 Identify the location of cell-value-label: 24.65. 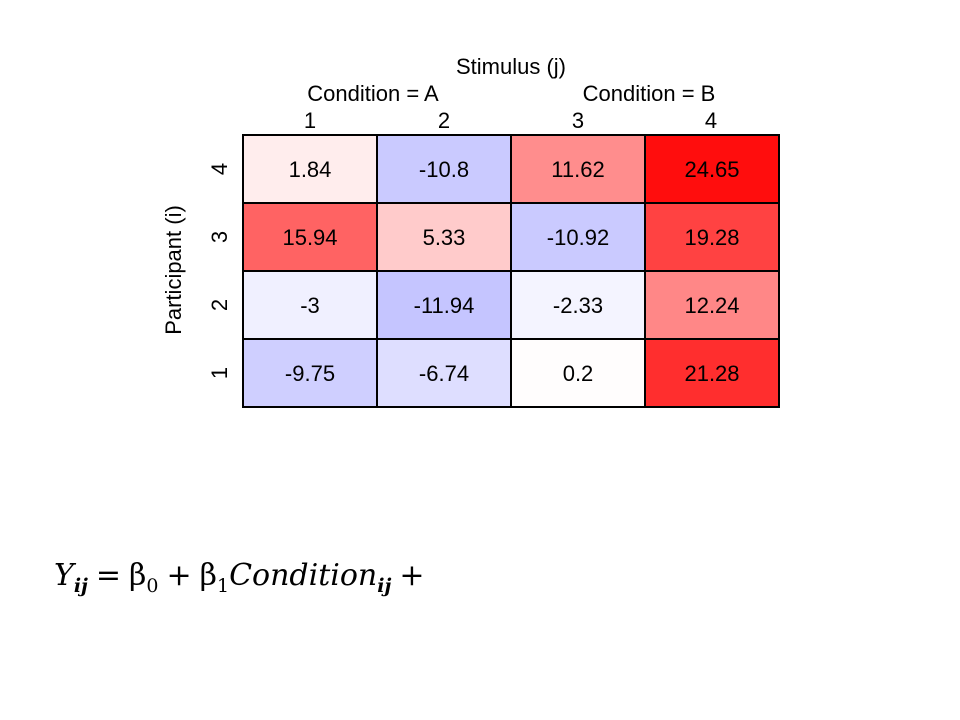
(711, 169).